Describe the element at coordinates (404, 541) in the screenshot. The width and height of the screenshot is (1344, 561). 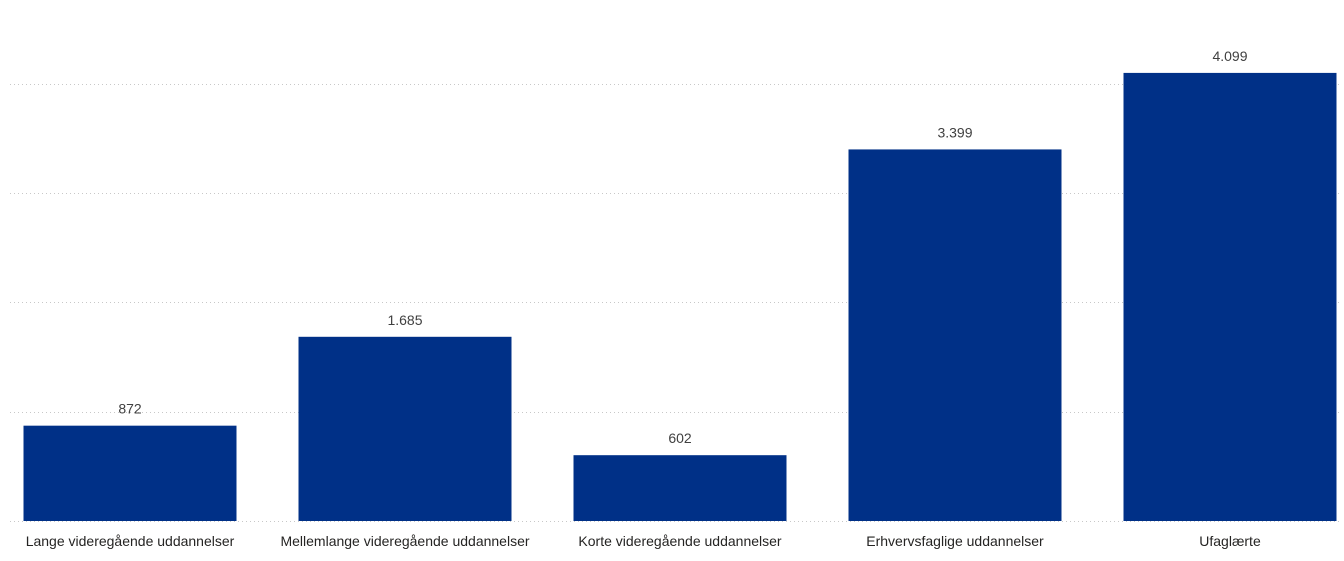
I see `category-label-1: Mellemlange videregående uddannelser` at that location.